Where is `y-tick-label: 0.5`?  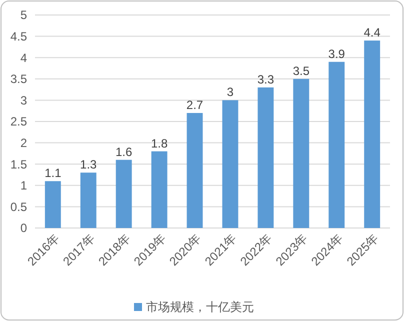 y-tick-label: 0.5 is located at coordinates (19, 207).